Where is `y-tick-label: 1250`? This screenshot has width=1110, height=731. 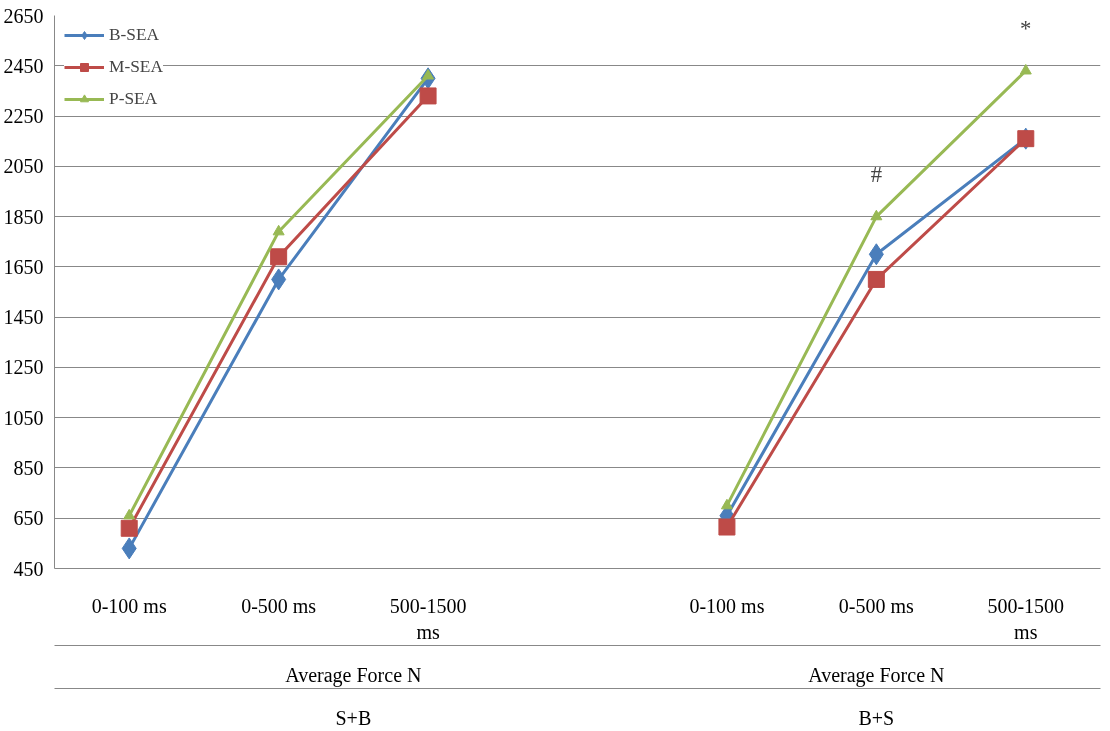
y-tick-label: 1250 is located at coordinates (23, 367).